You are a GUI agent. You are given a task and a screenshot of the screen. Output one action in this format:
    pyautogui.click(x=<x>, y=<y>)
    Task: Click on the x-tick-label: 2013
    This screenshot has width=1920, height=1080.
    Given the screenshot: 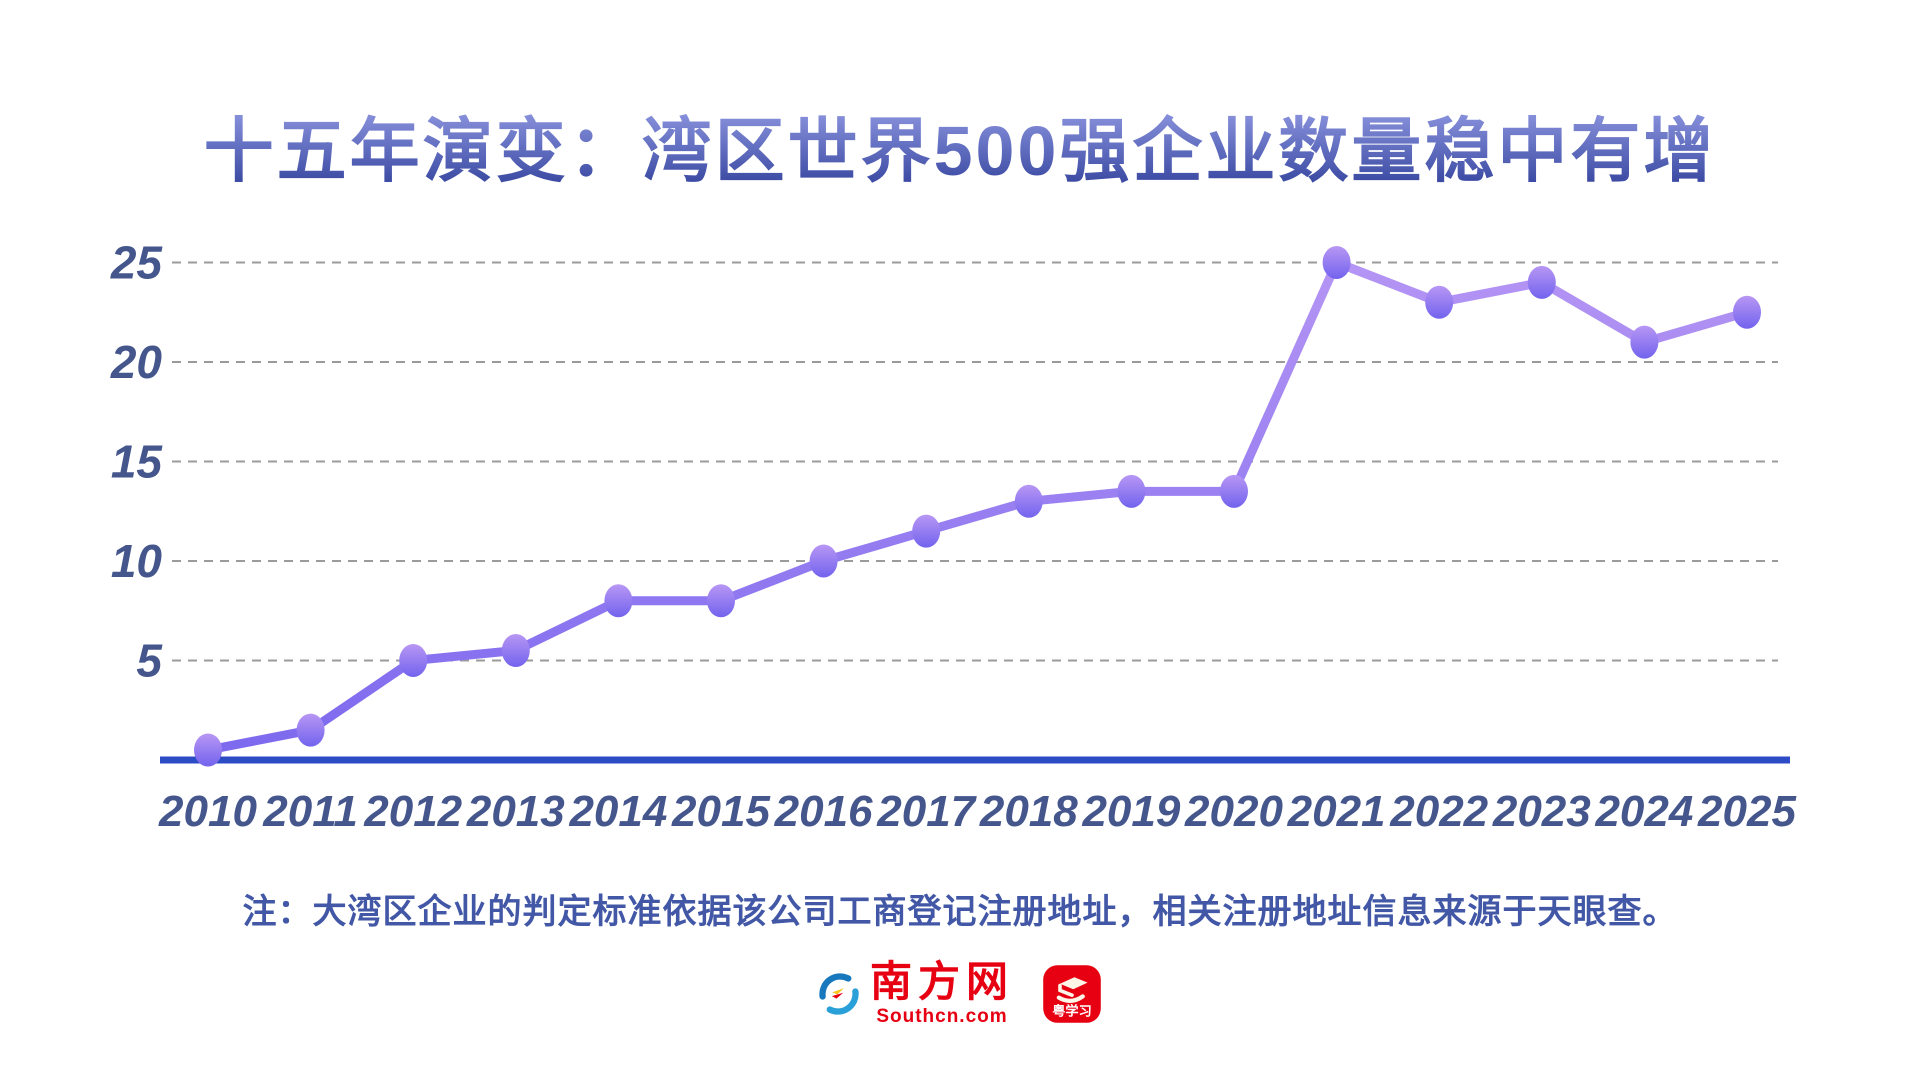 What is the action you would take?
    pyautogui.click(x=515, y=811)
    